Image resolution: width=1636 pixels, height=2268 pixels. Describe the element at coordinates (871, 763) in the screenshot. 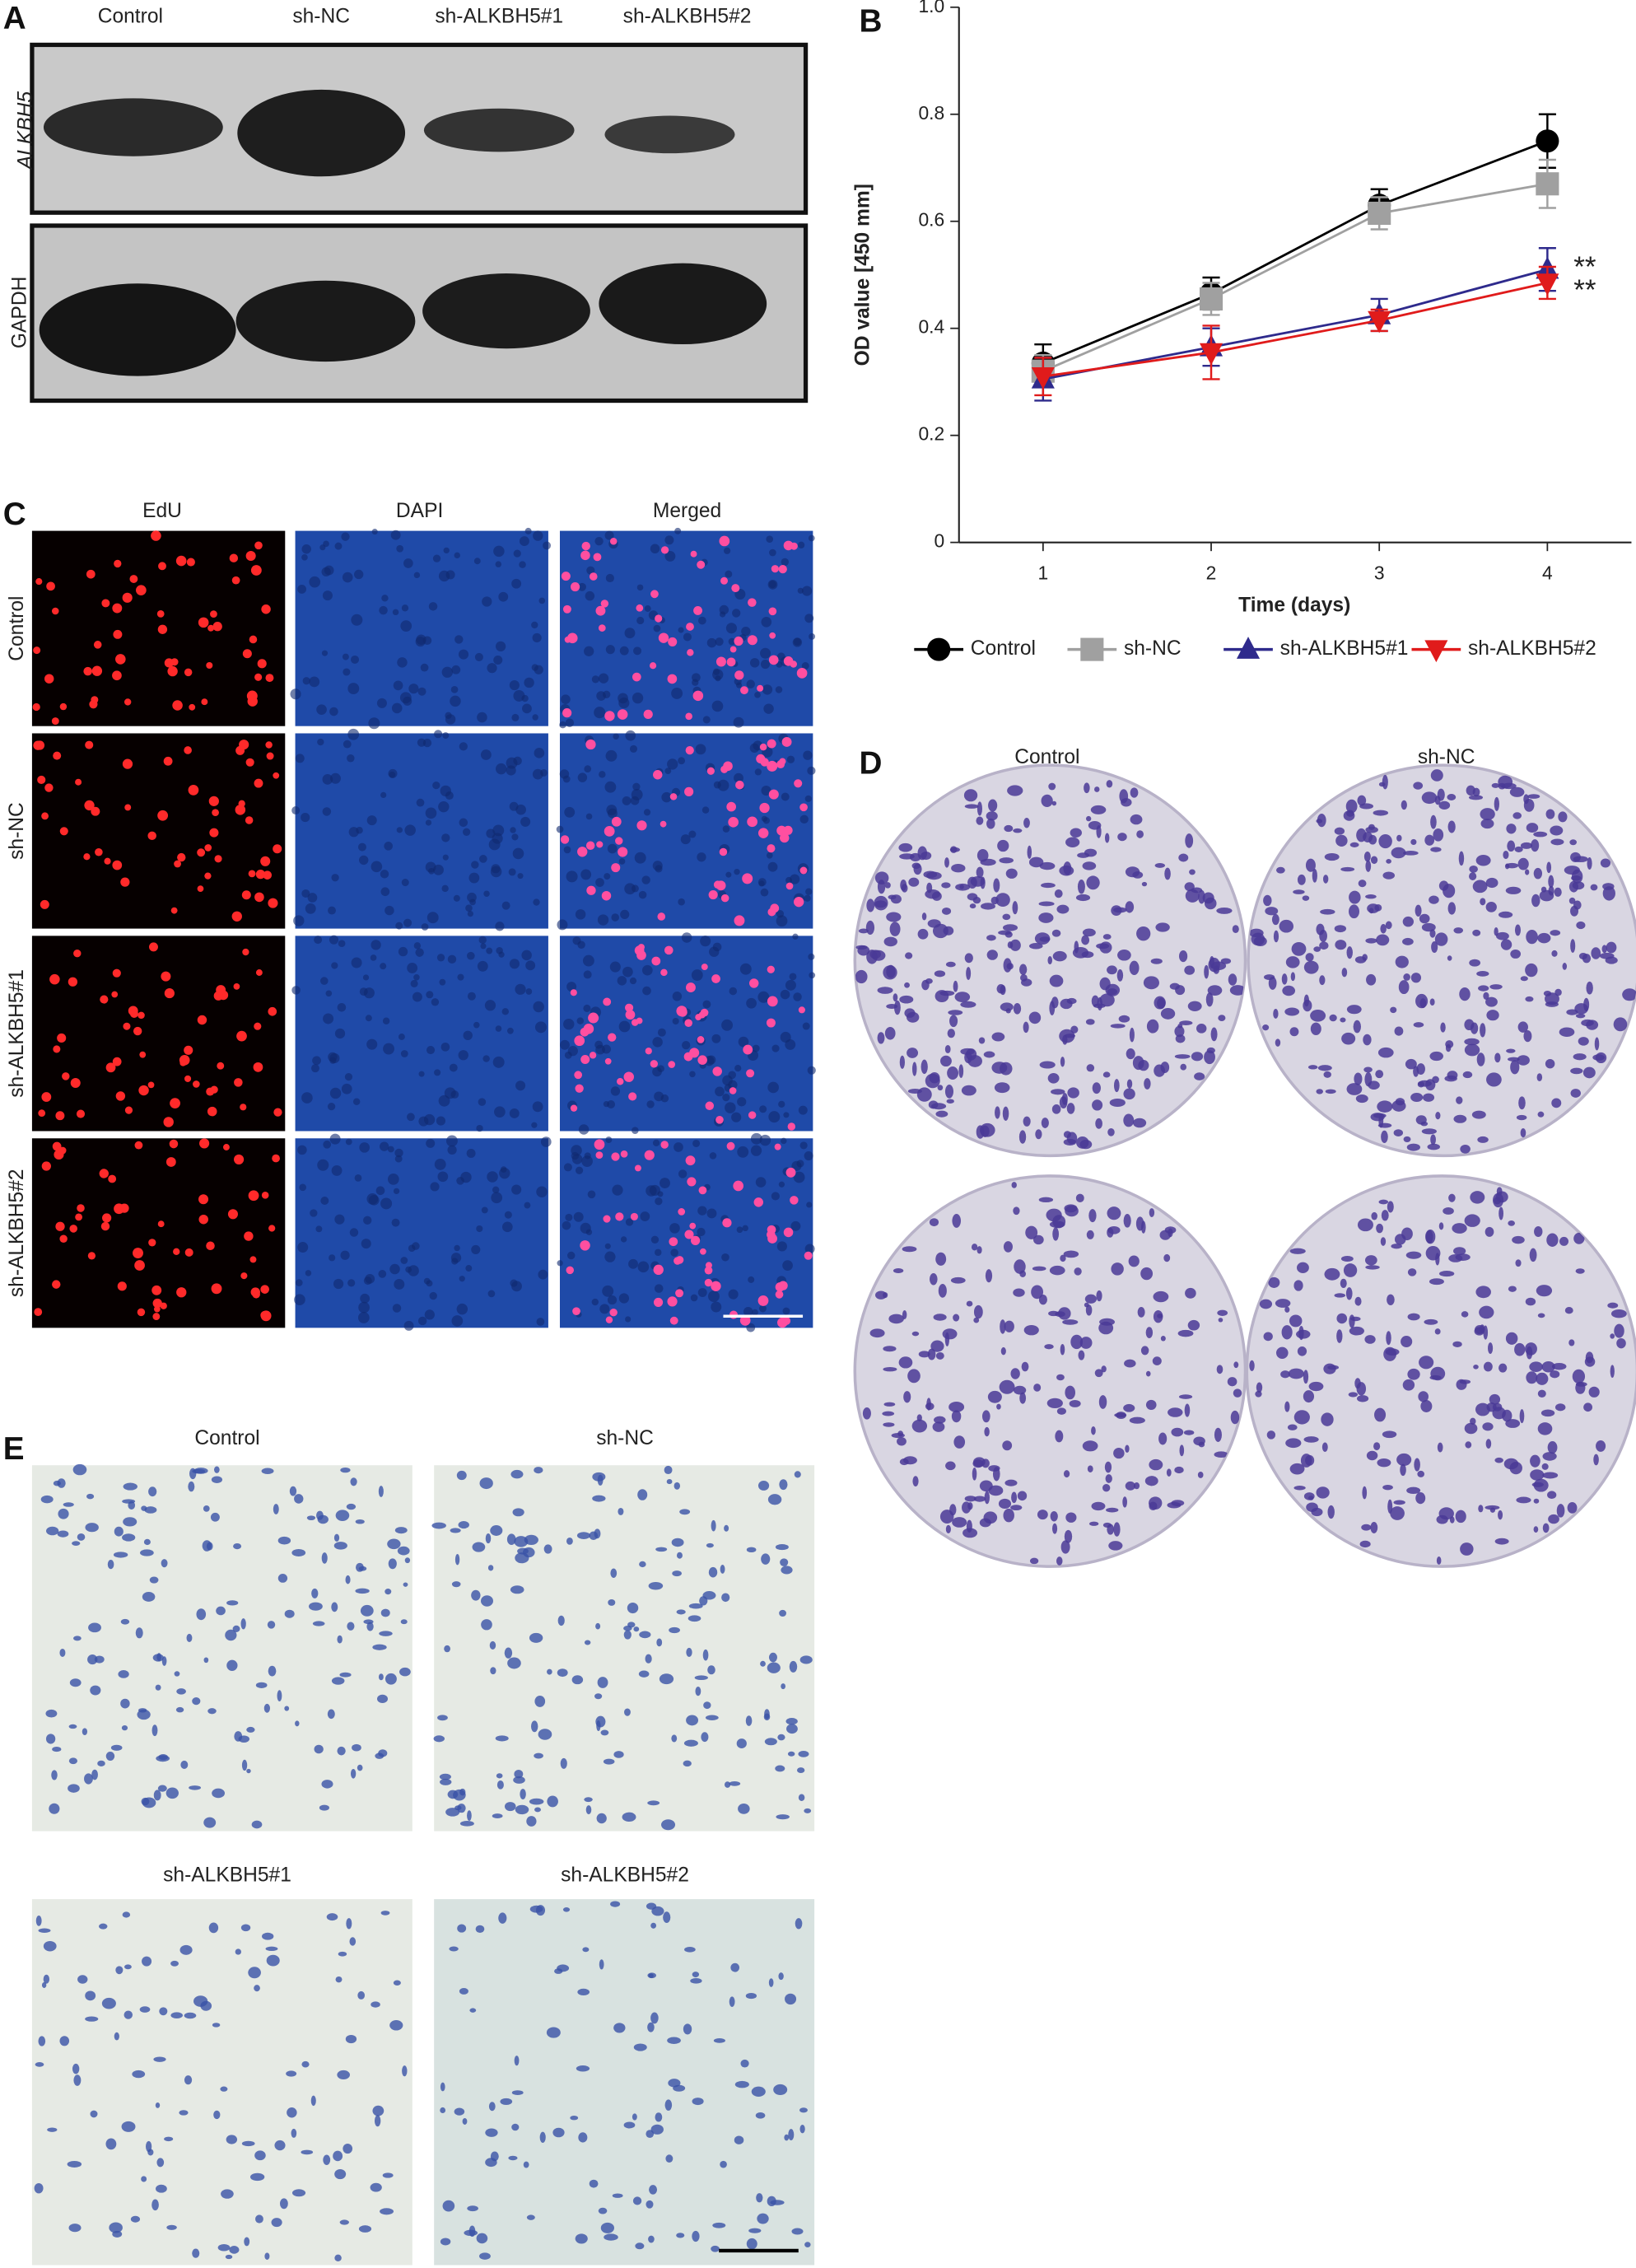

I see `panel-label: D` at that location.